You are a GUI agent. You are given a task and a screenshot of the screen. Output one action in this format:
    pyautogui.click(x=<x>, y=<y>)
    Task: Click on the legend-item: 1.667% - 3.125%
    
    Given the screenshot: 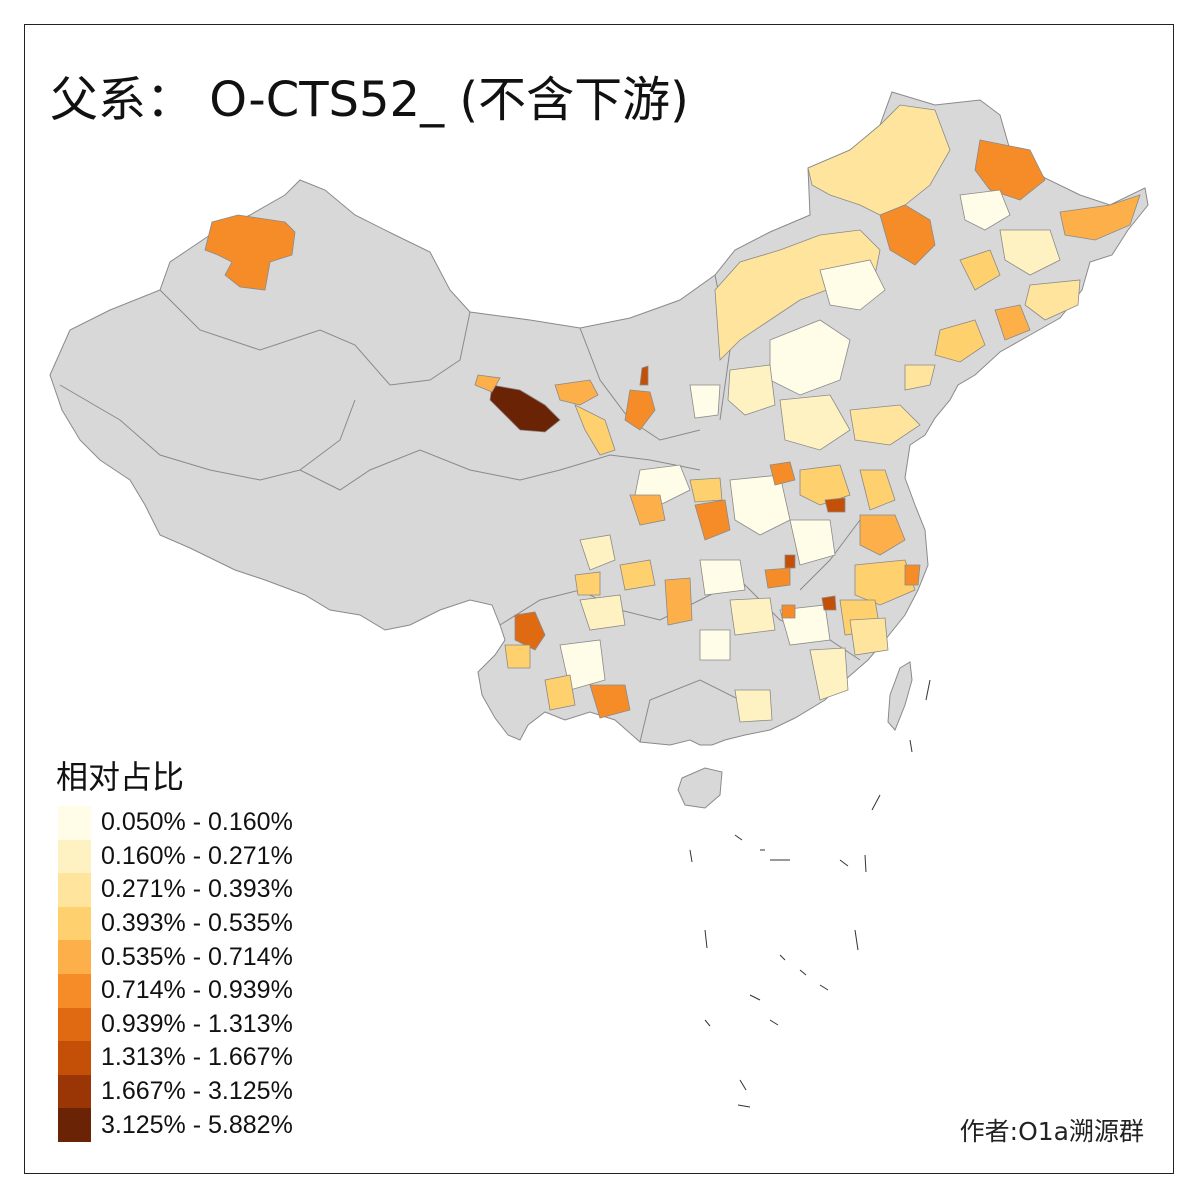 What is the action you would take?
    pyautogui.click(x=175, y=1091)
    